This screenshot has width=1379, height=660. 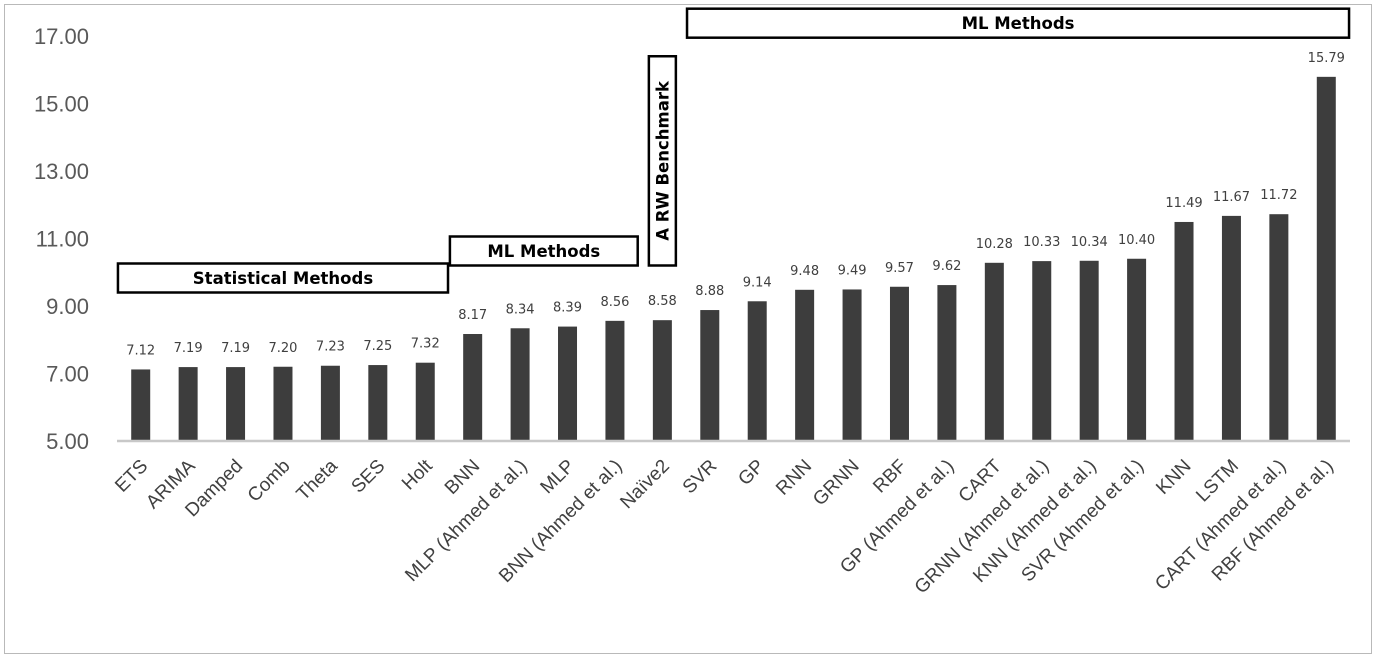 I want to click on x-tick-label: Theta, so click(x=318, y=480).